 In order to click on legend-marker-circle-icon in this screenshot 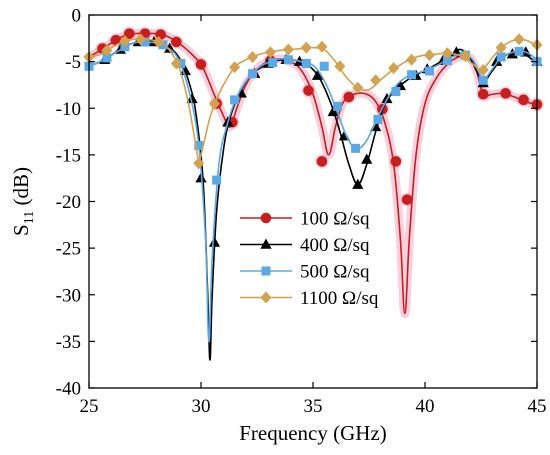, I will do `click(266, 218)`.